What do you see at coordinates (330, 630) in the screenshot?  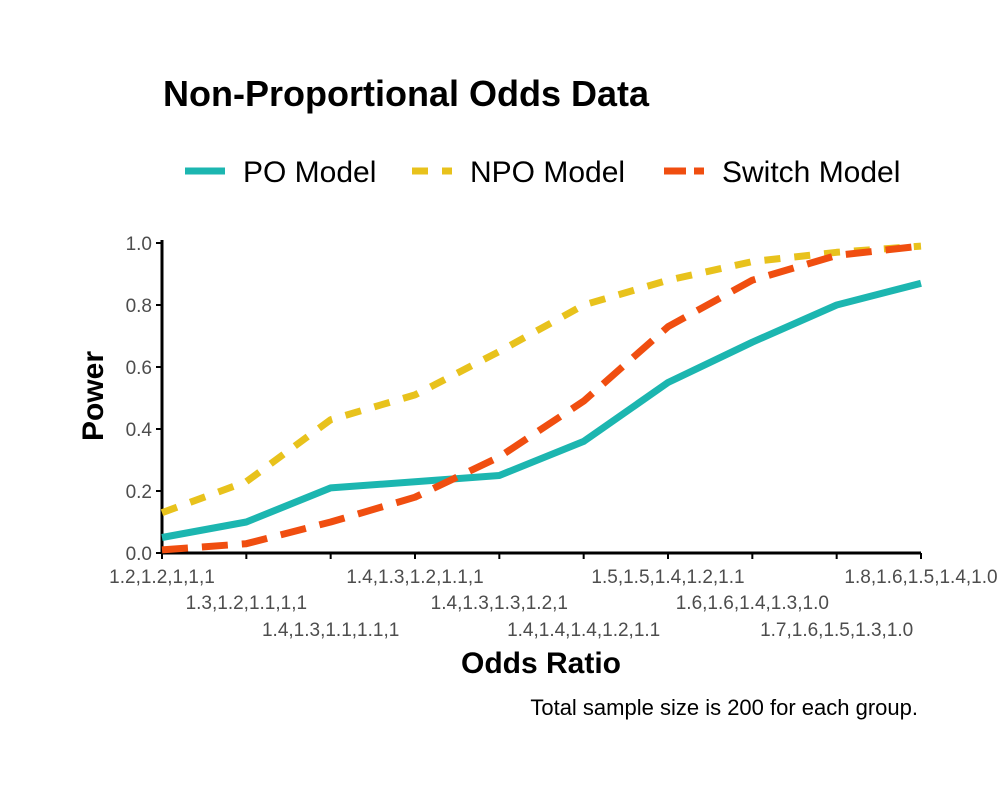 I see `x-tick-label: 1.4,1.3,1.1,1.1,1` at bounding box center [330, 630].